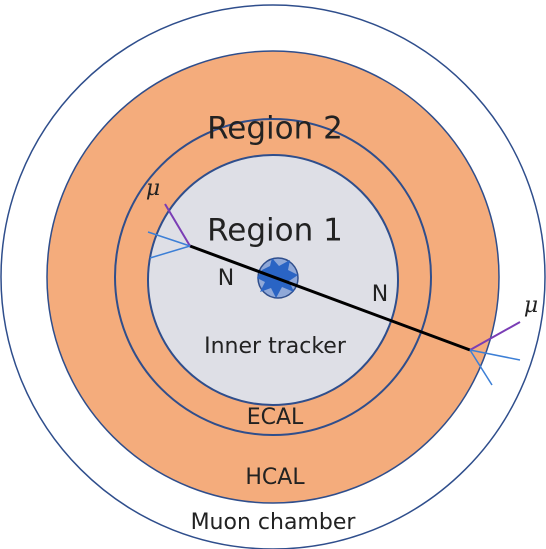 The image size is (546, 549). Describe the element at coordinates (275, 231) in the screenshot. I see `region1-label: Region 1` at that location.